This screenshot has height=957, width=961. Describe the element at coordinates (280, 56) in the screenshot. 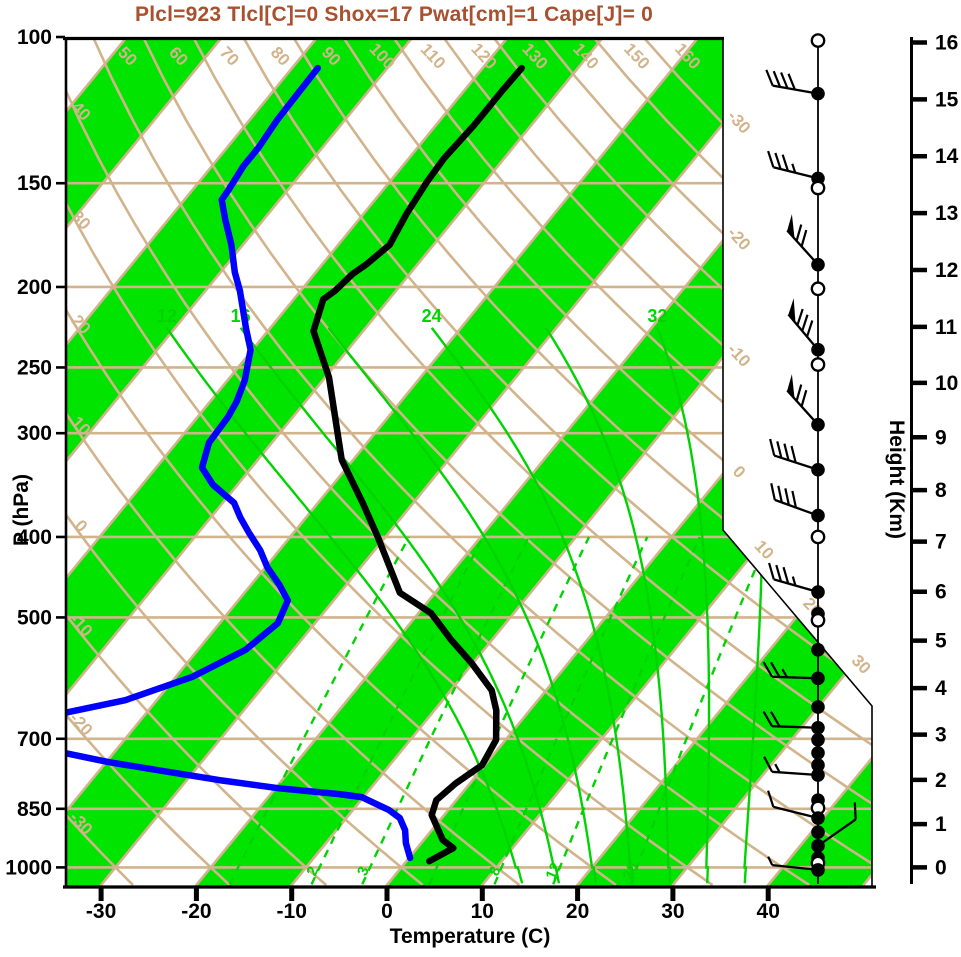

I see `dry-adiabat-label: 80` at that location.